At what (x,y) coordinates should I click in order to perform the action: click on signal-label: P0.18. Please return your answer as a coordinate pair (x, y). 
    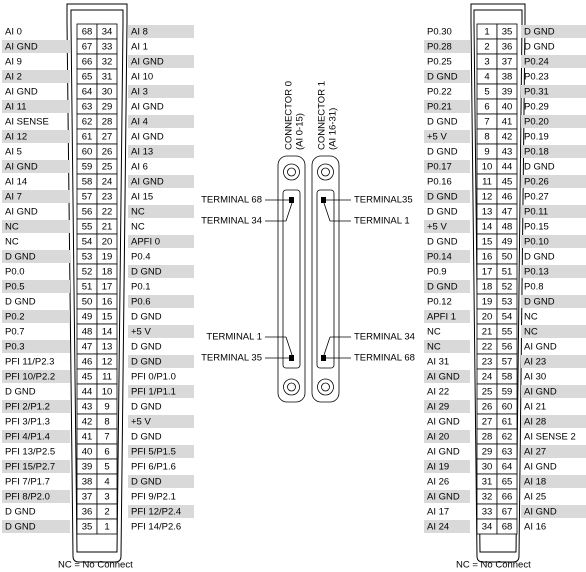
    Looking at the image, I should click on (536, 152).